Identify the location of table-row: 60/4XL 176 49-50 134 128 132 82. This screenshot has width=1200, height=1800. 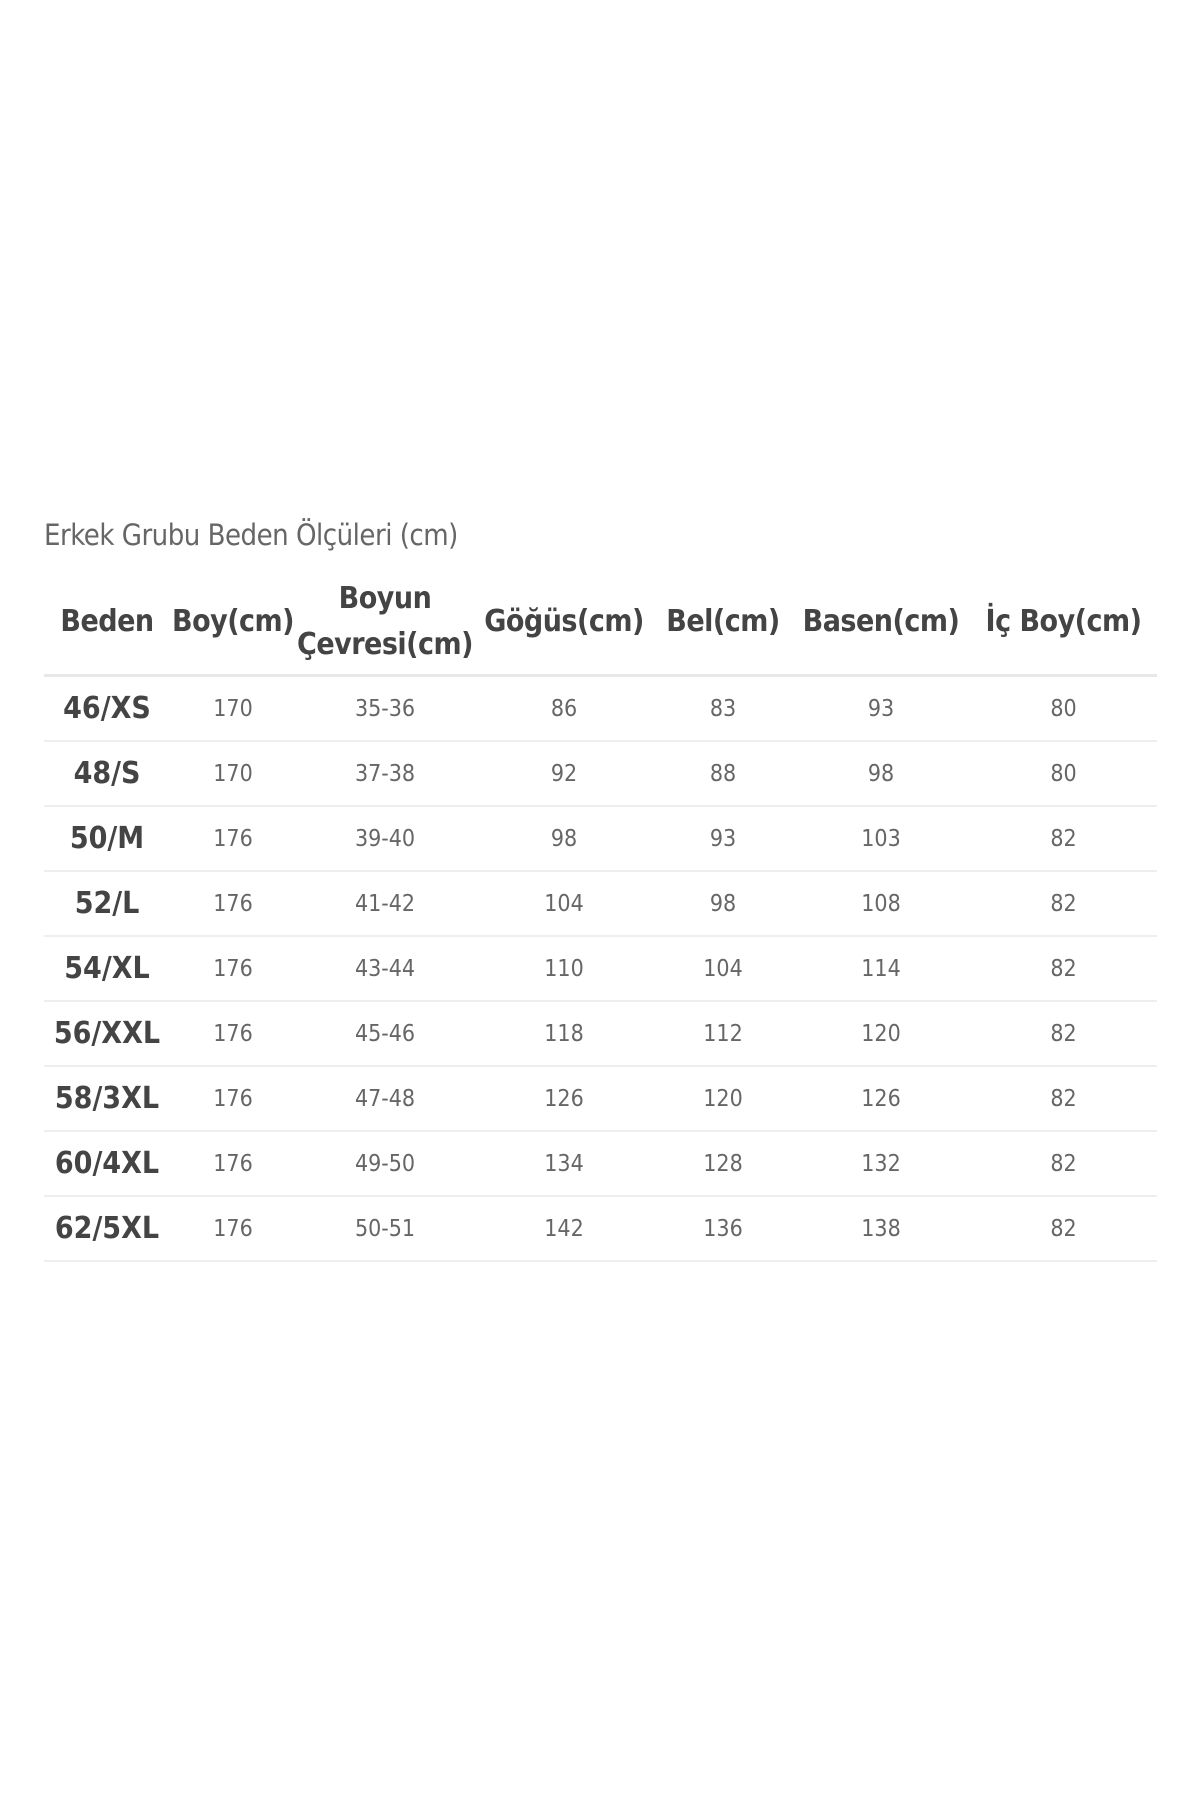
(600, 1164).